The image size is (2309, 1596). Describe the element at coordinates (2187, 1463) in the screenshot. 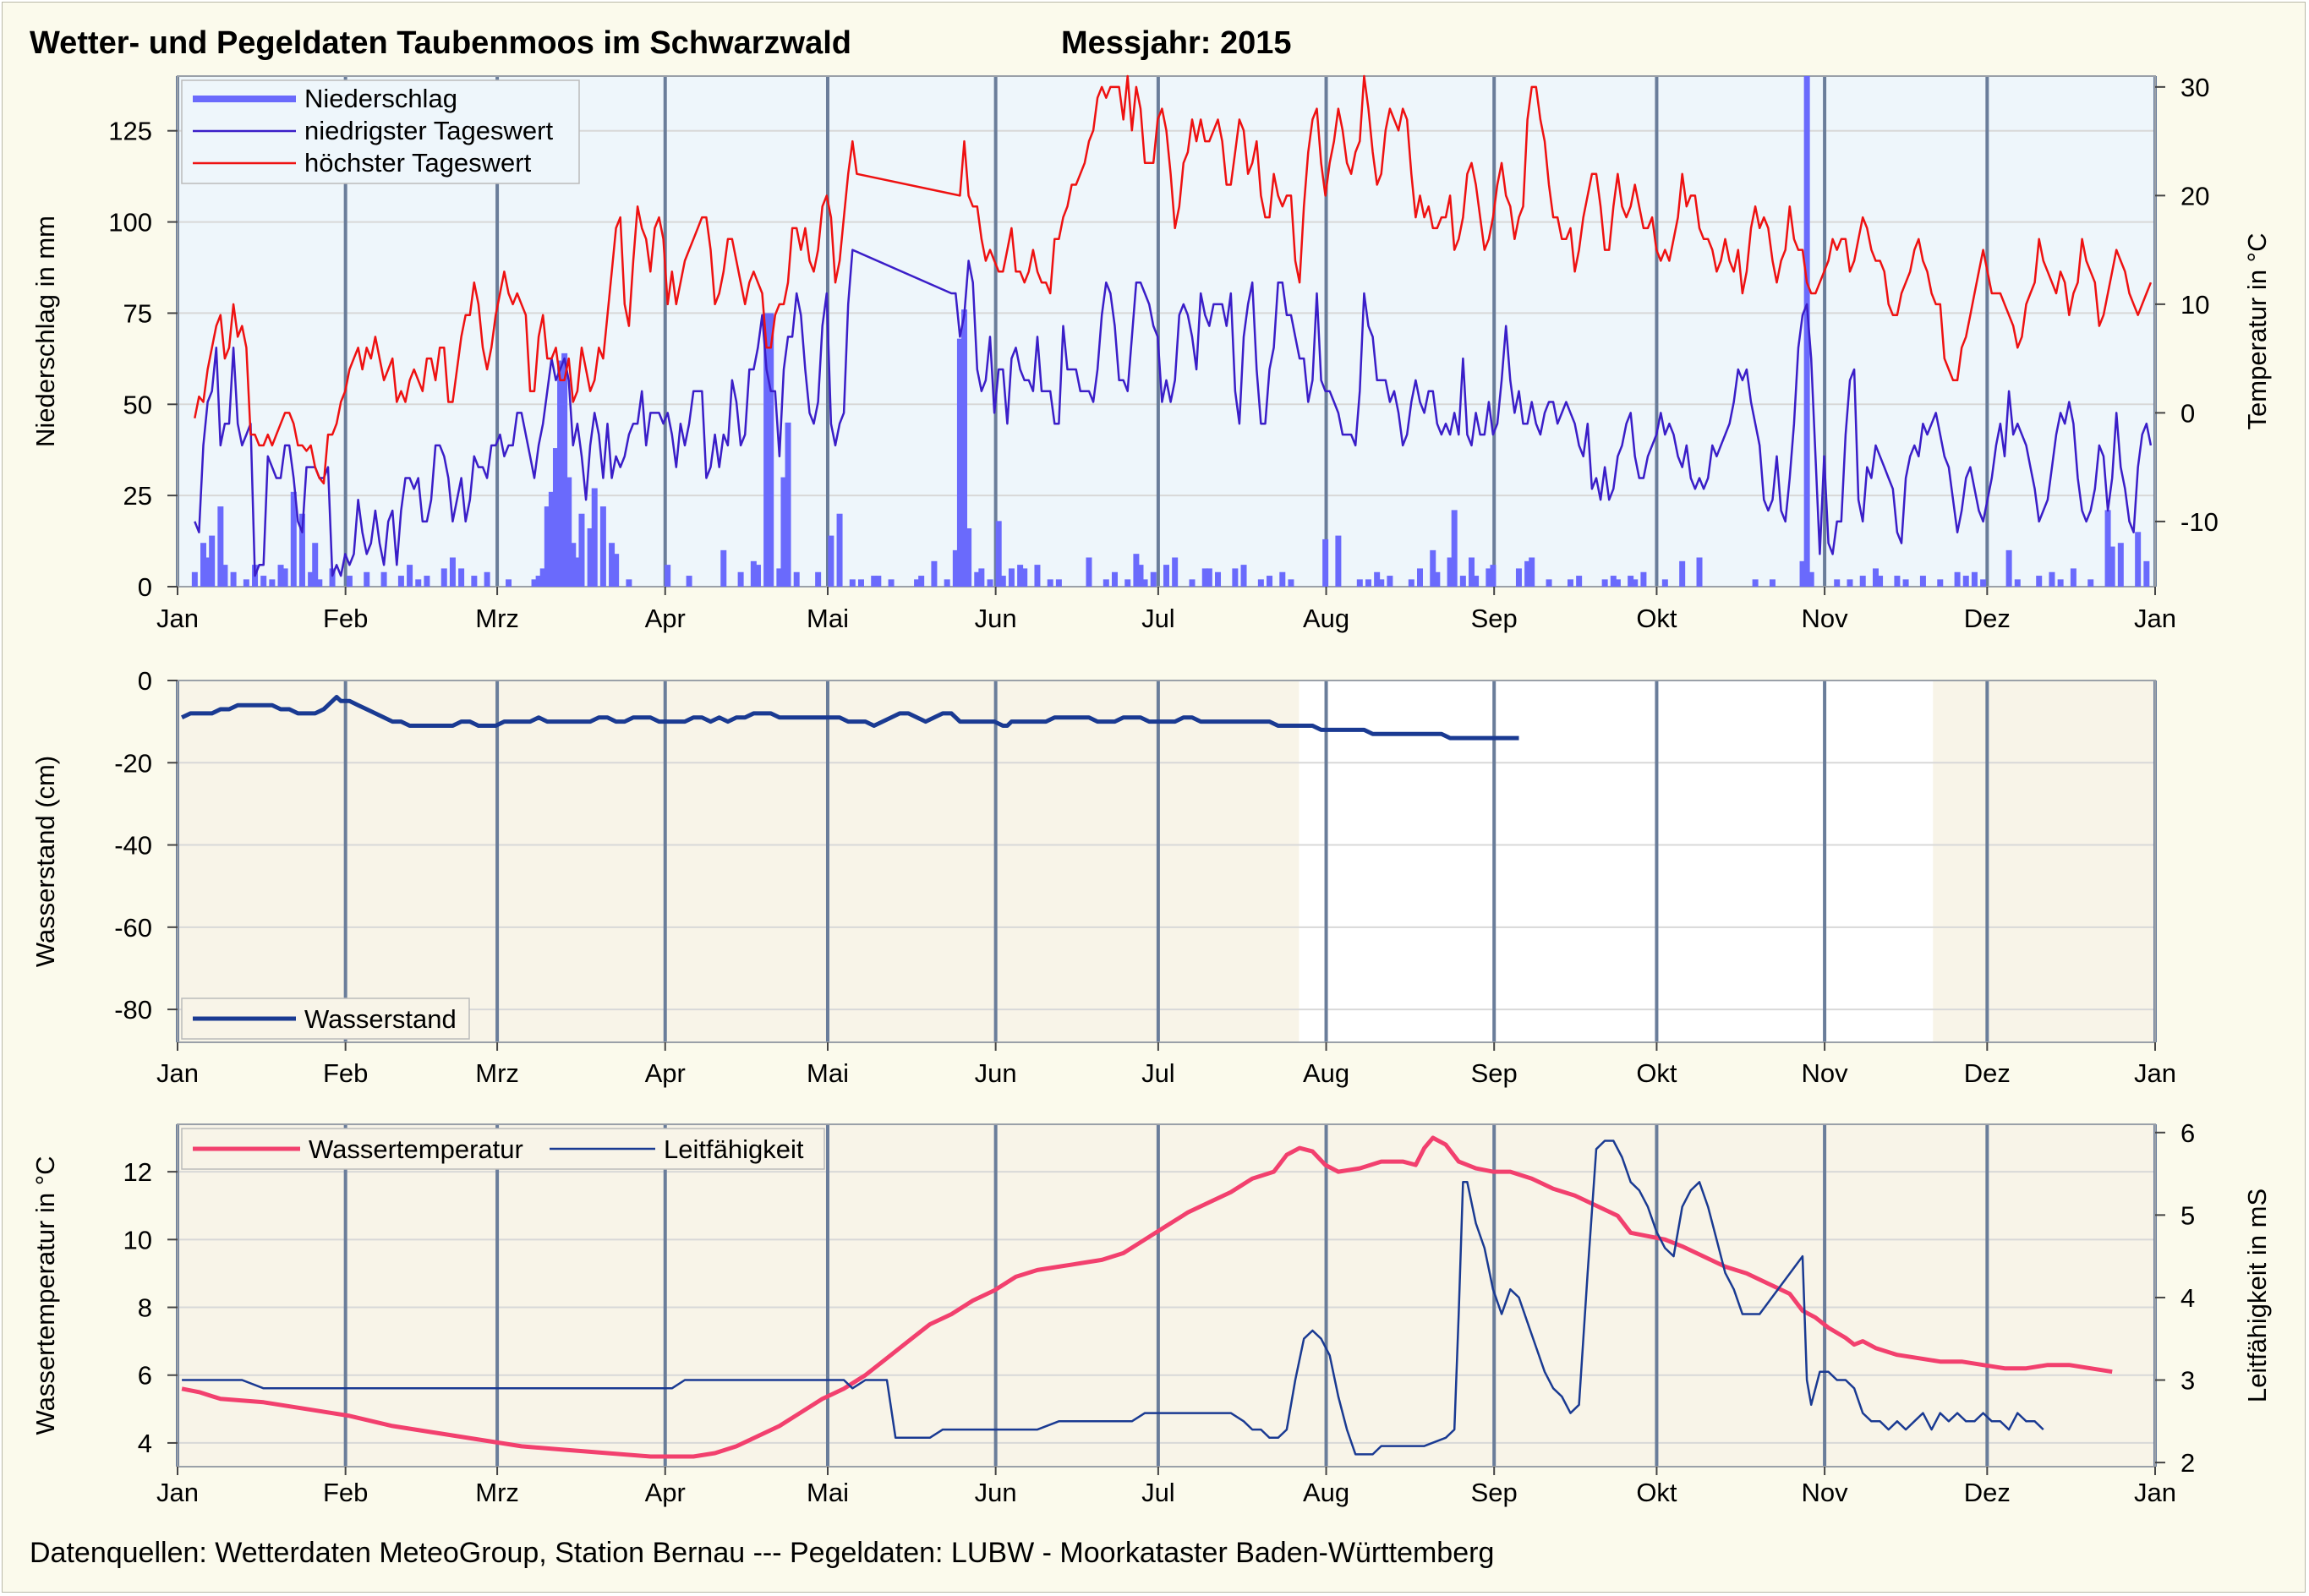

I see `y2-tick-label: 2` at that location.